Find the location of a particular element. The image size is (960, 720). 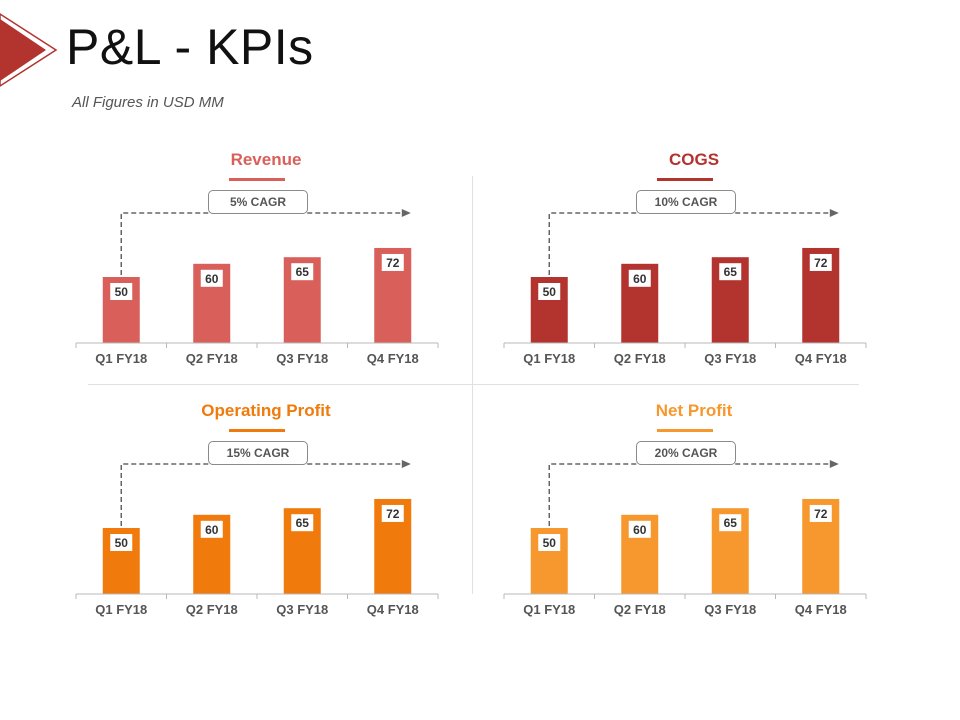

cagr-badge: 10% CAGR is located at coordinates (686, 202).